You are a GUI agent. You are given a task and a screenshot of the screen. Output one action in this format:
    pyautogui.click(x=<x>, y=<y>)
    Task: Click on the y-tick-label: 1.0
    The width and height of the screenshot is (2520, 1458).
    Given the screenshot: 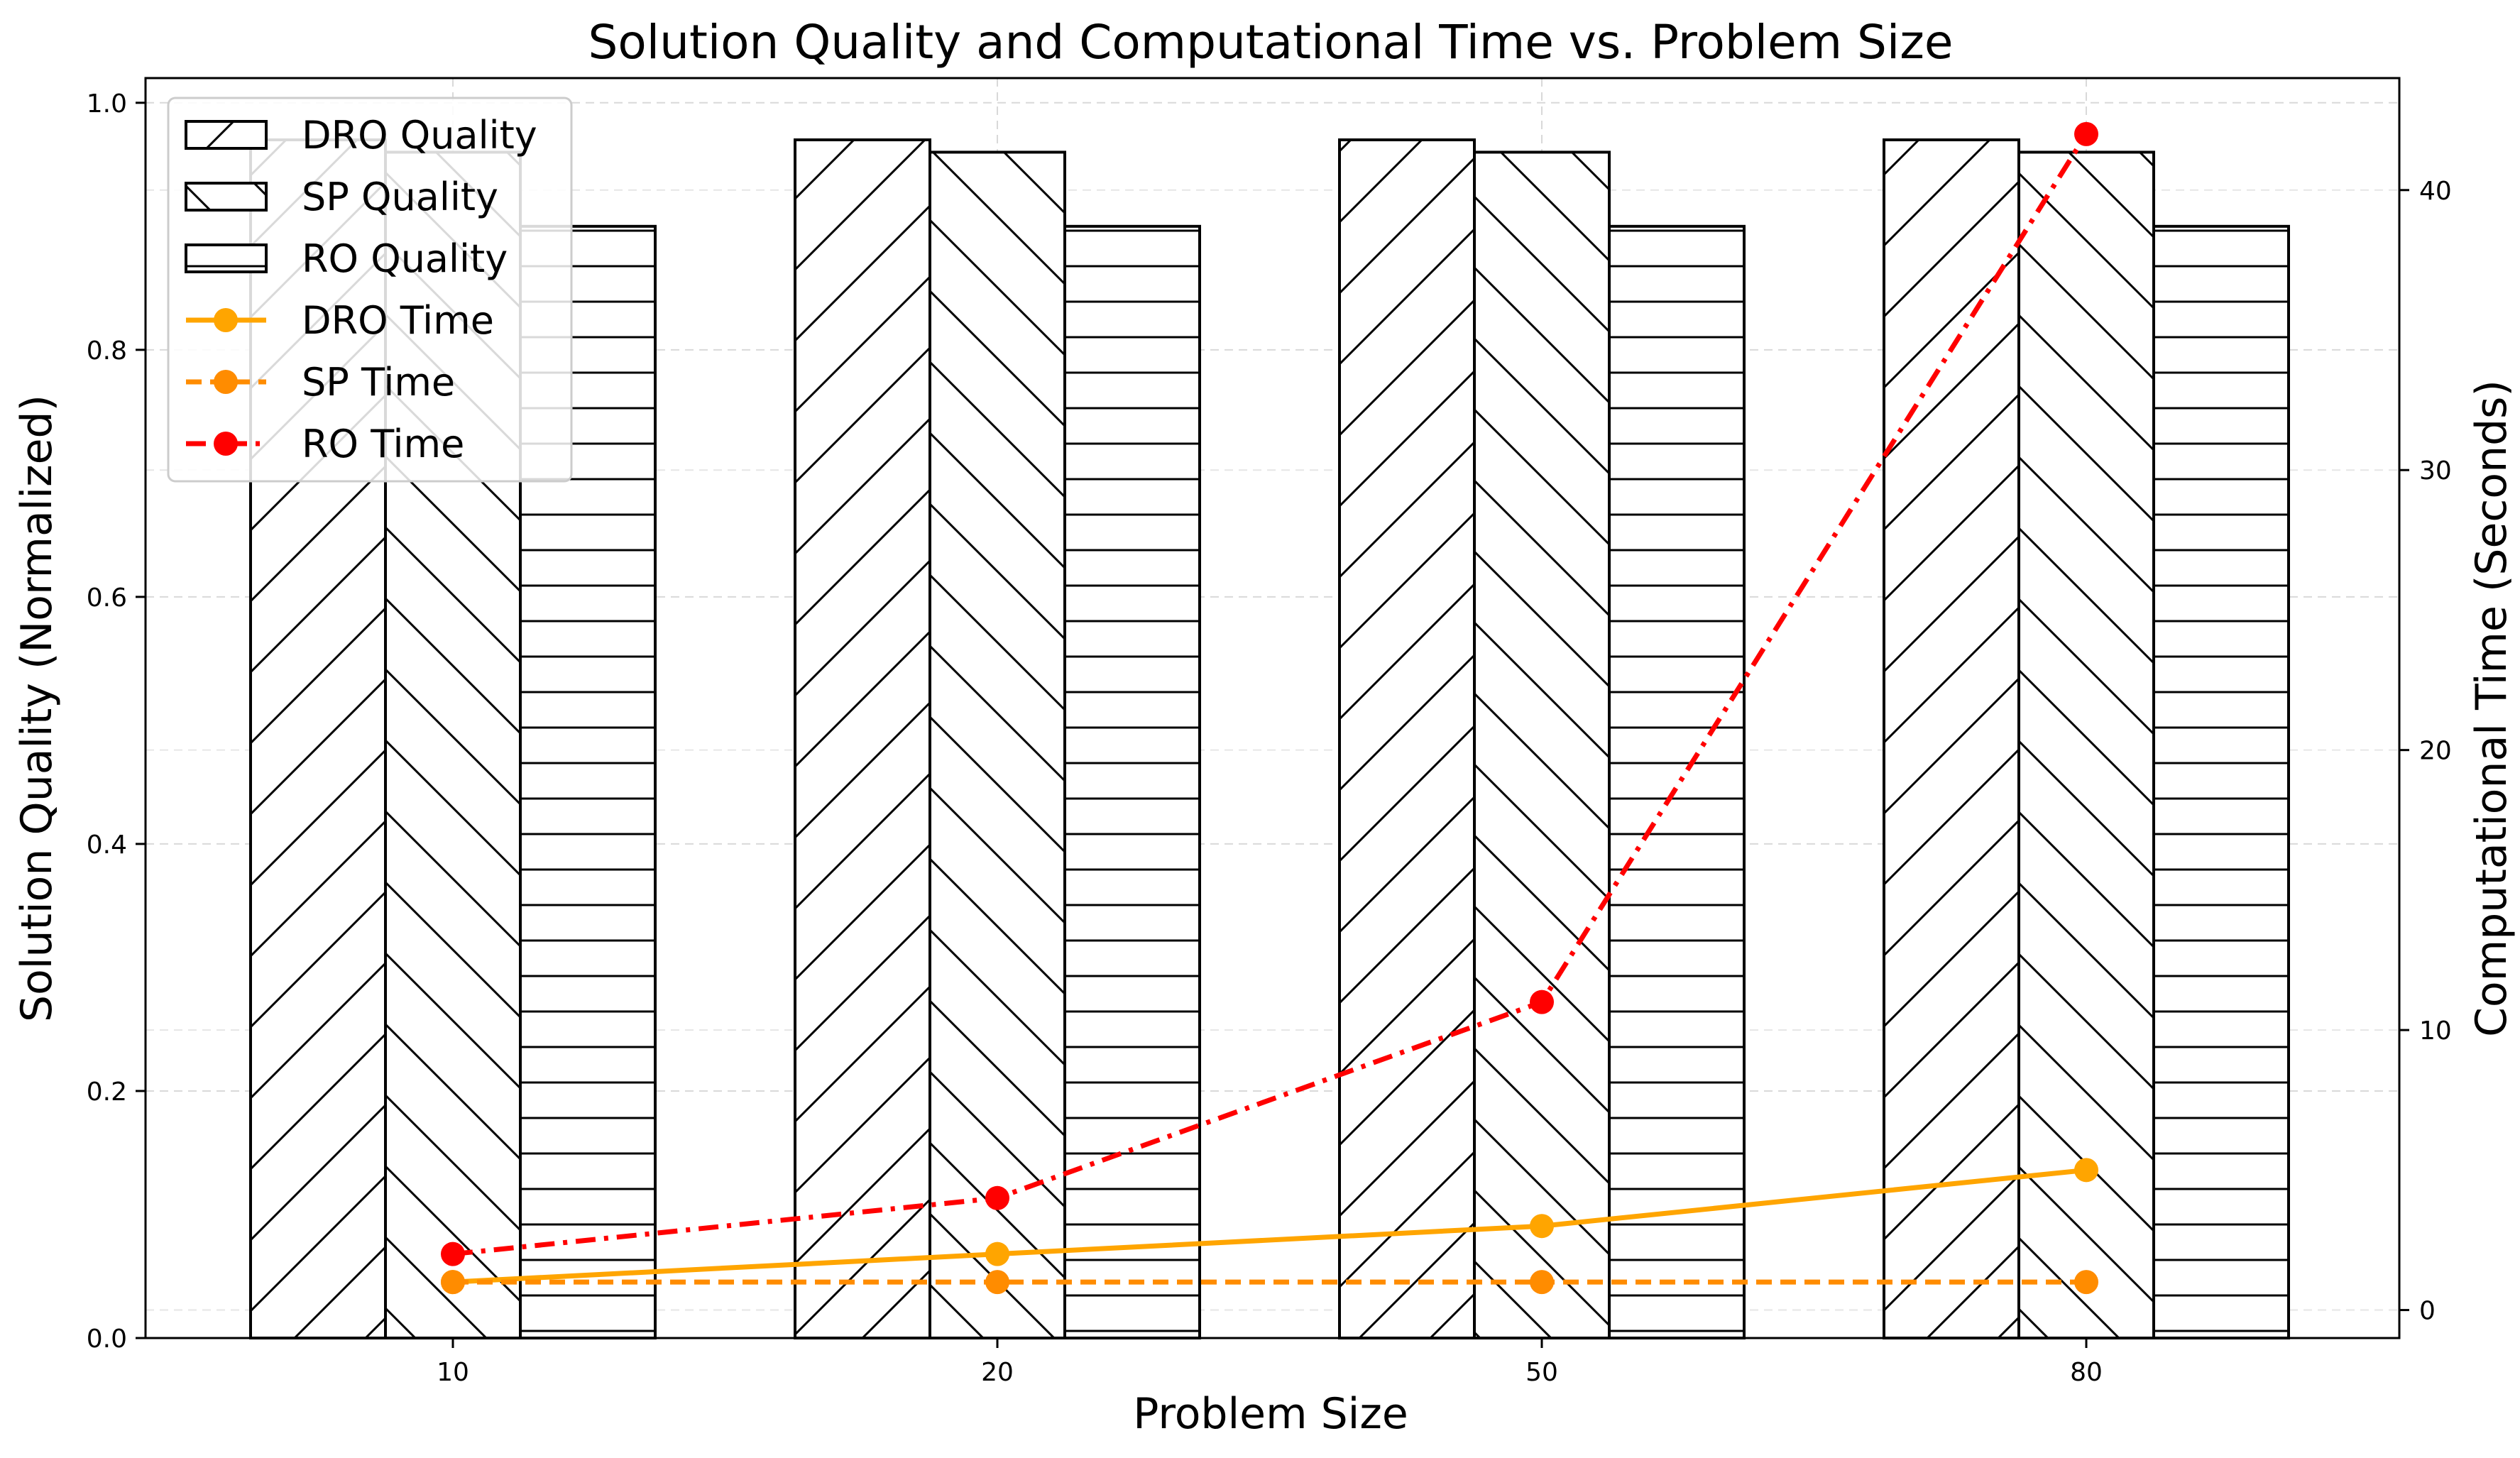 What is the action you would take?
    pyautogui.click(x=107, y=104)
    